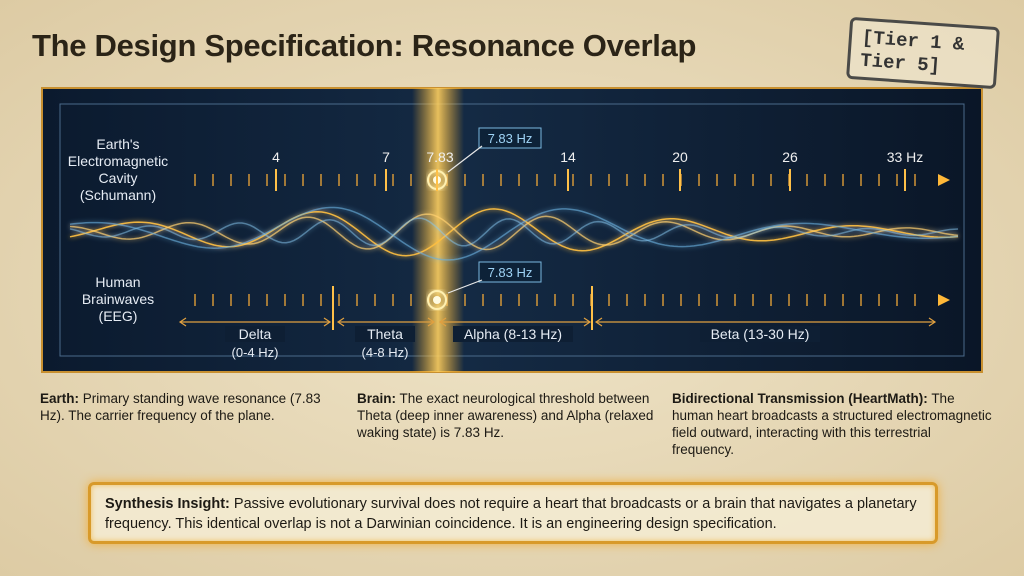 This screenshot has width=1024, height=576. I want to click on tick-label: 7.83, so click(439, 157).